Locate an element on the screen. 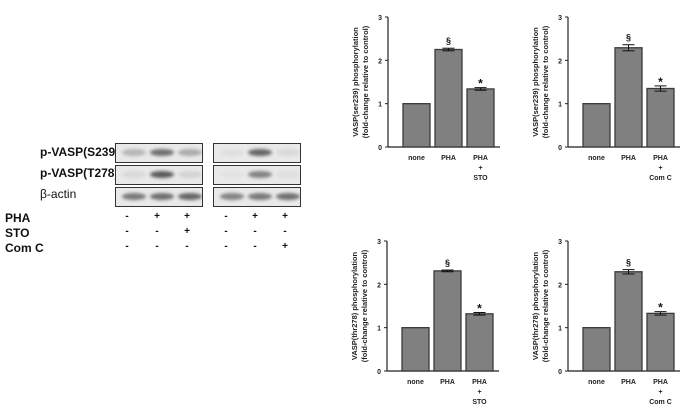  blot-row-label: p-VASP(S239) is located at coordinates (80, 152).